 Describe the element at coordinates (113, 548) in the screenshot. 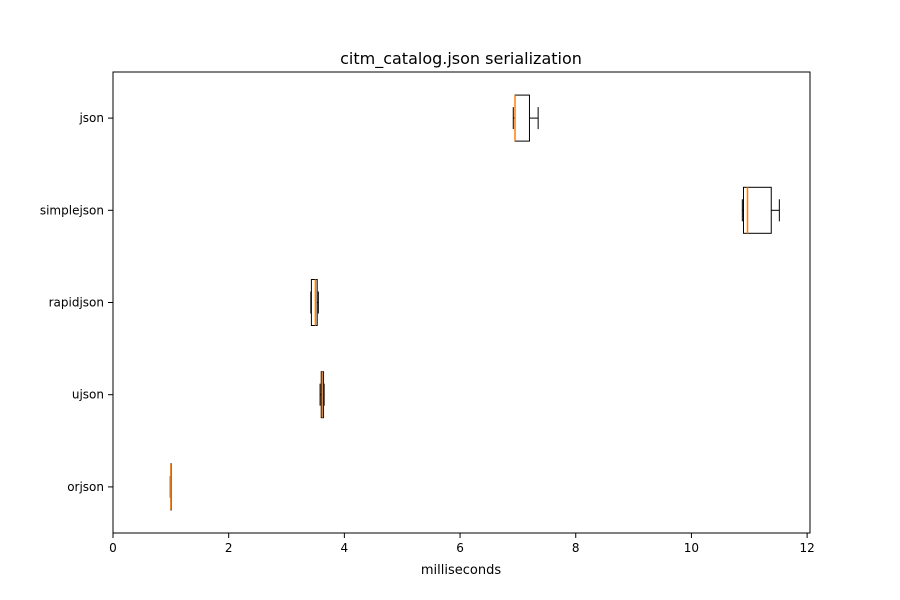

I see `x-tick-label: 0` at that location.